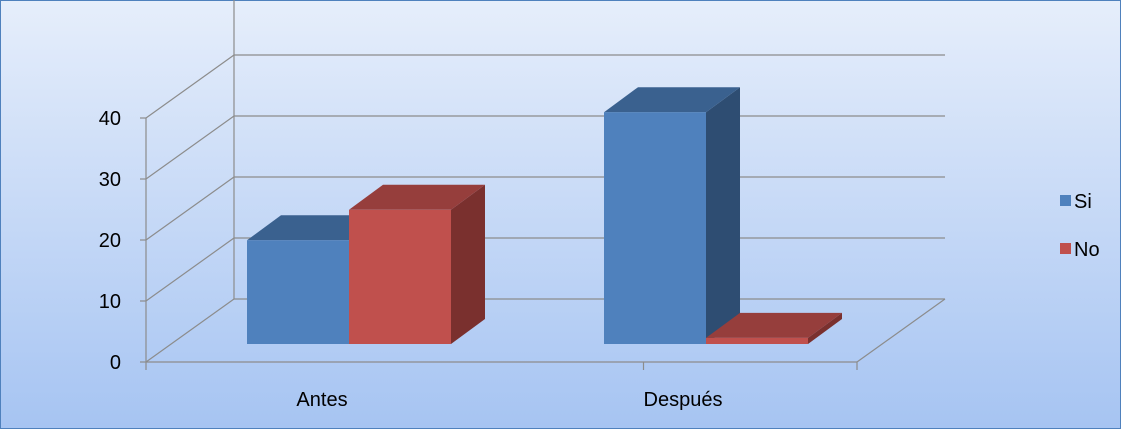 The width and height of the screenshot is (1121, 434). I want to click on y-tick-label: 10, so click(110, 302).